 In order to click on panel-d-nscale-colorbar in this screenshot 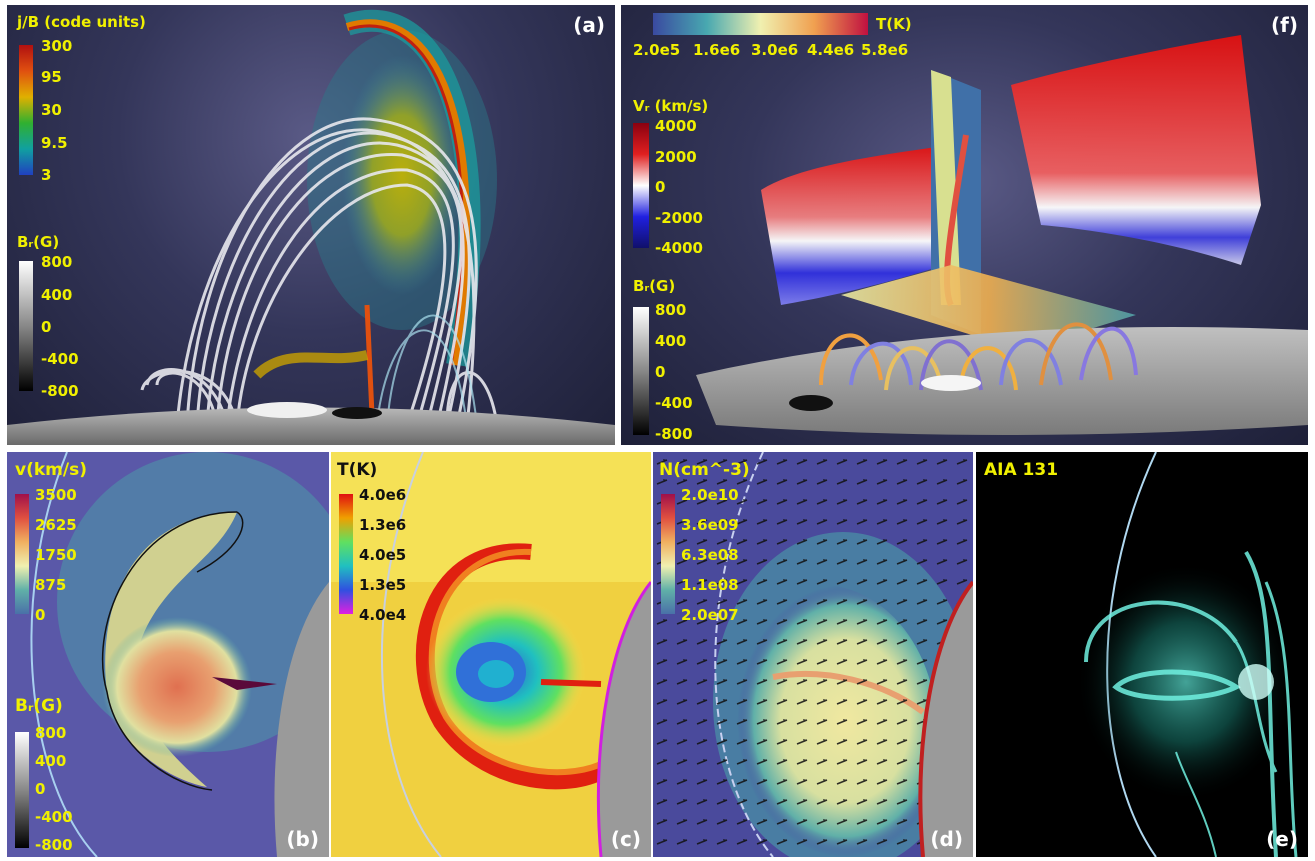, I will do `click(668, 554)`.